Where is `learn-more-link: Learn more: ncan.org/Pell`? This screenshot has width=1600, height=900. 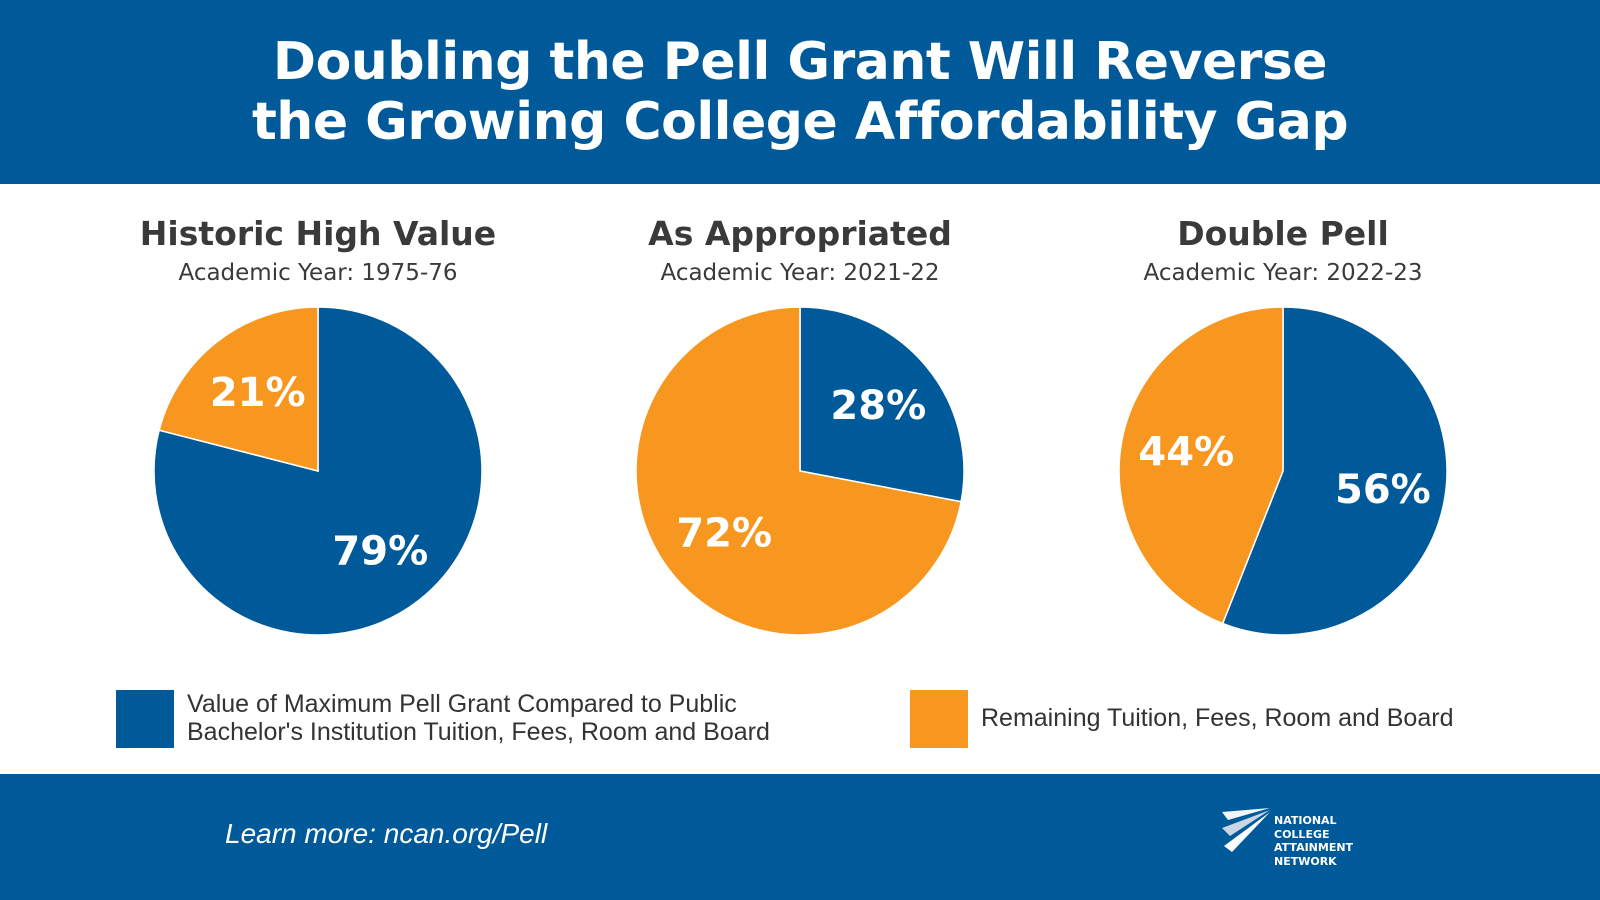 learn-more-link: Learn more: ncan.org/Pell is located at coordinates (386, 833).